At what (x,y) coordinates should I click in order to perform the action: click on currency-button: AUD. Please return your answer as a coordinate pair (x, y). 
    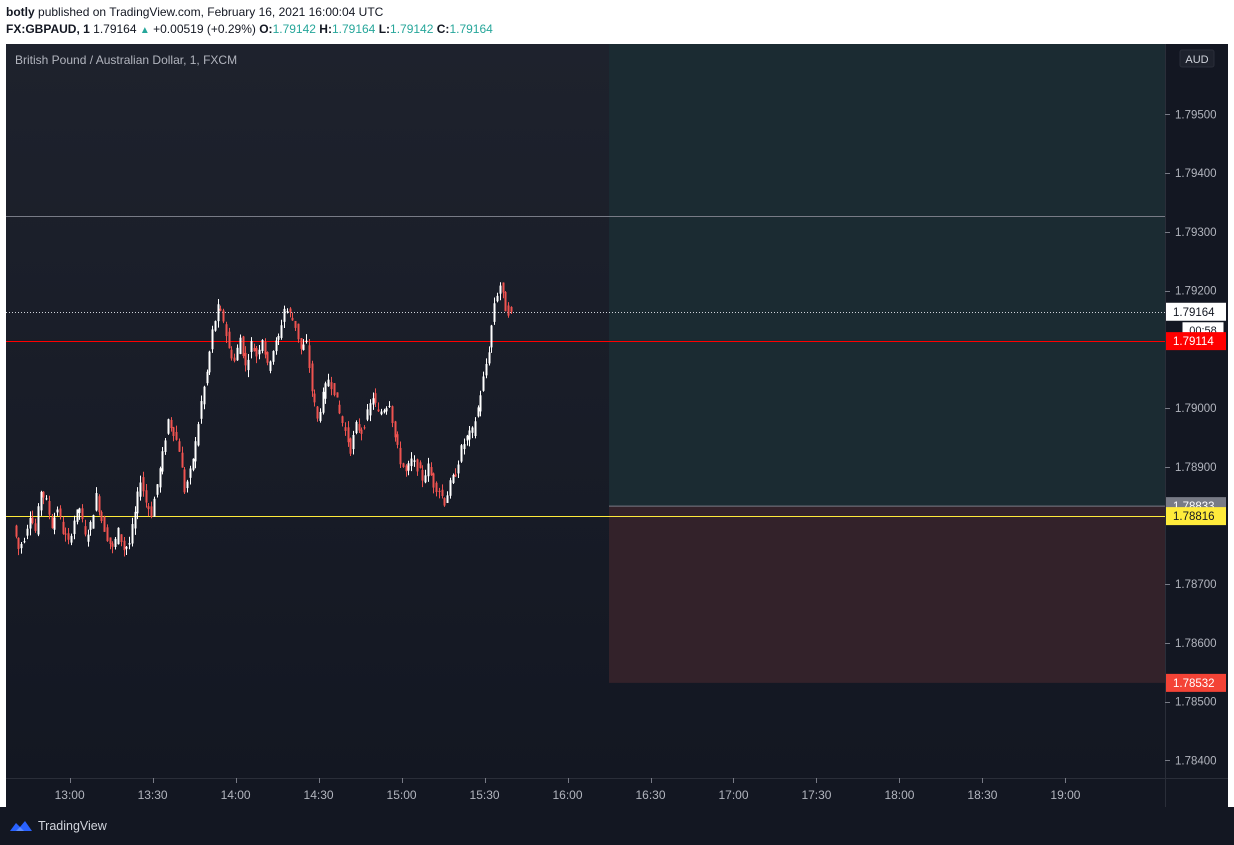
    Looking at the image, I should click on (1197, 58).